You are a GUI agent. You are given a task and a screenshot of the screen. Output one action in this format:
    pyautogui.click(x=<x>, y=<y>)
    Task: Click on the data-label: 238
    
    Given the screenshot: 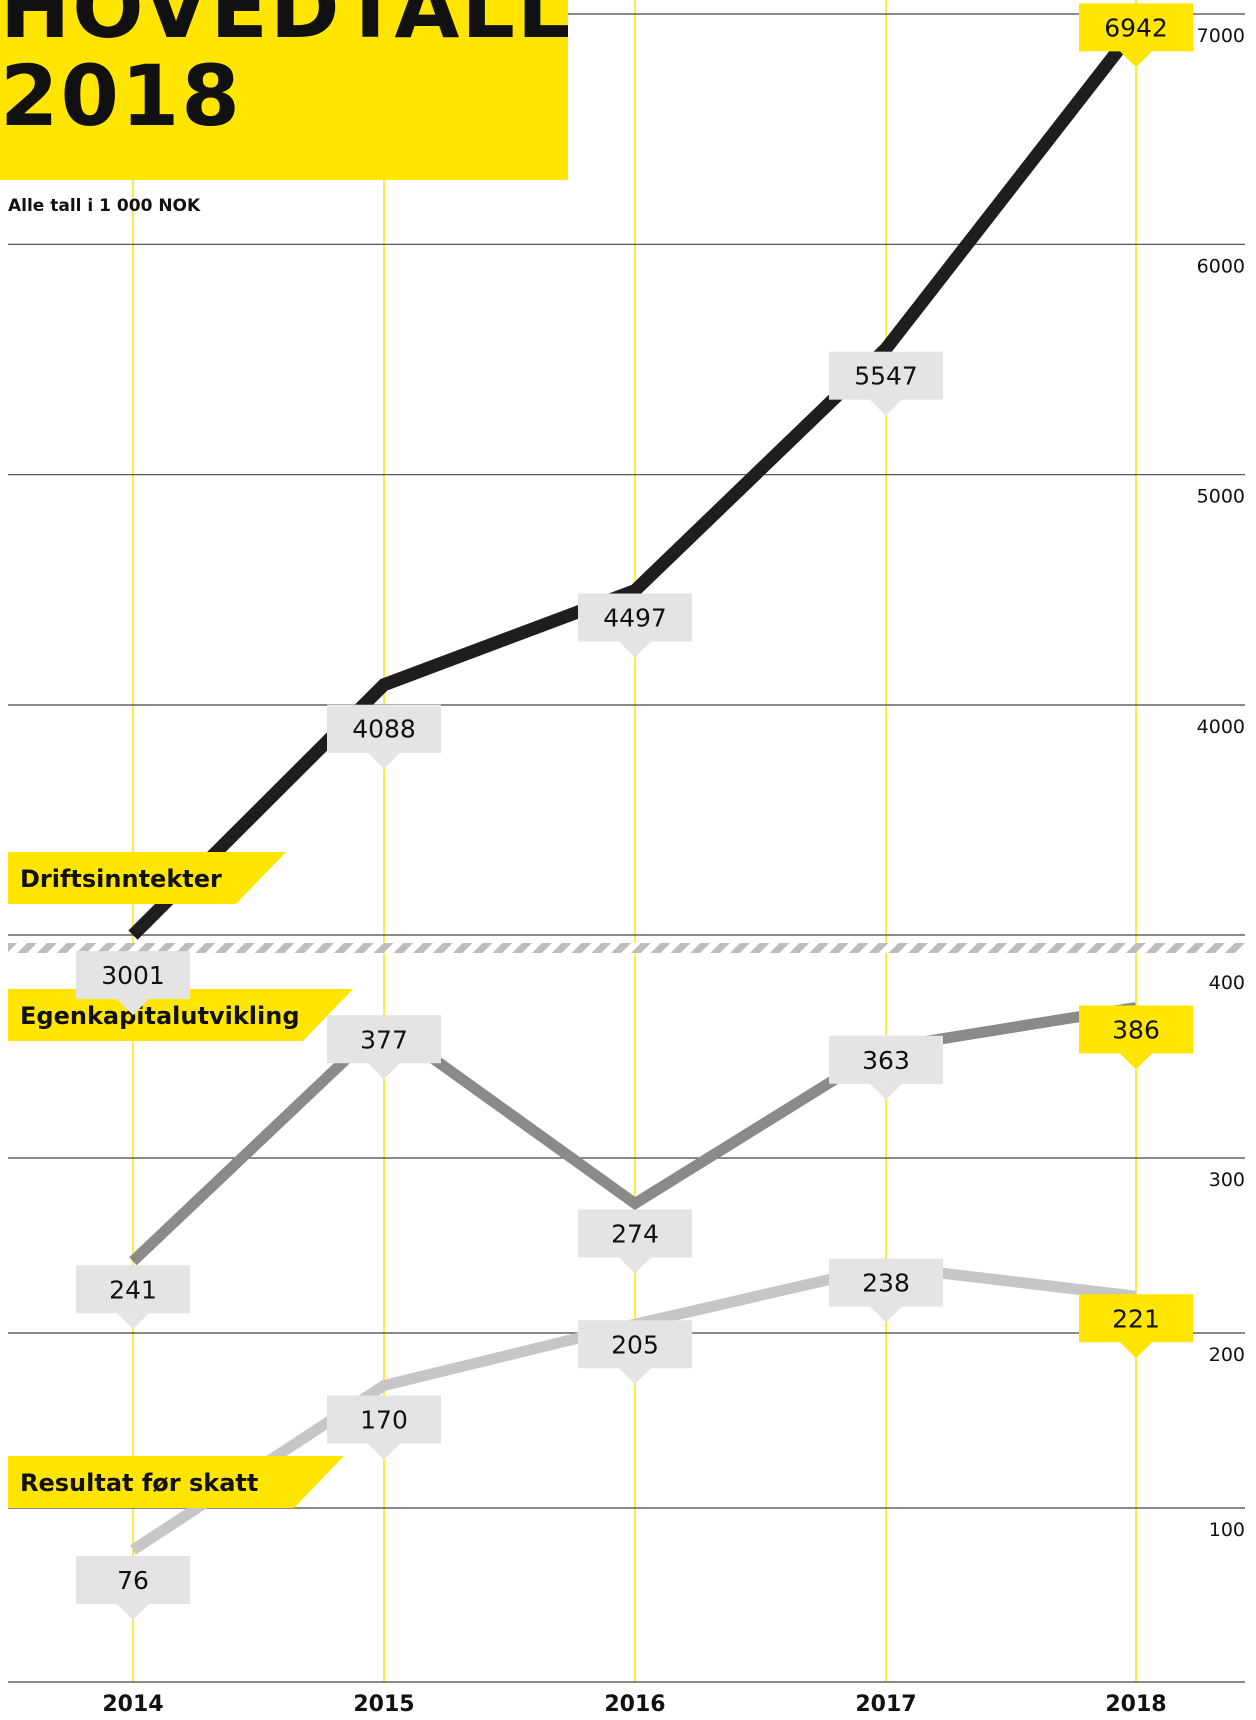 What is the action you would take?
    pyautogui.click(x=886, y=1290)
    